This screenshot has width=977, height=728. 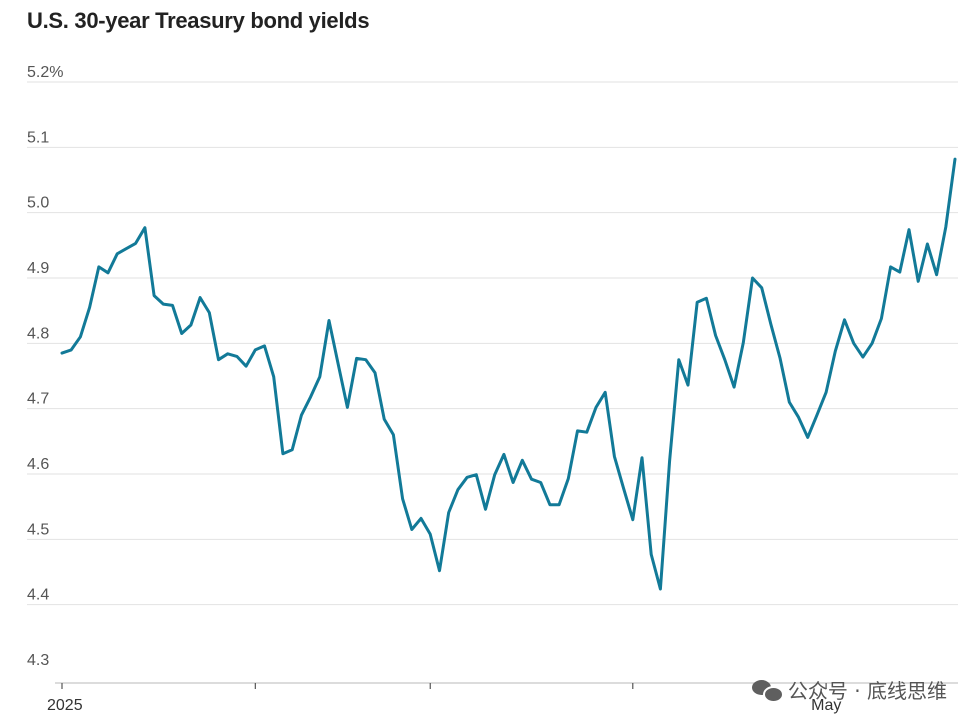 I want to click on x-tick-label: 2025, so click(x=65, y=705).